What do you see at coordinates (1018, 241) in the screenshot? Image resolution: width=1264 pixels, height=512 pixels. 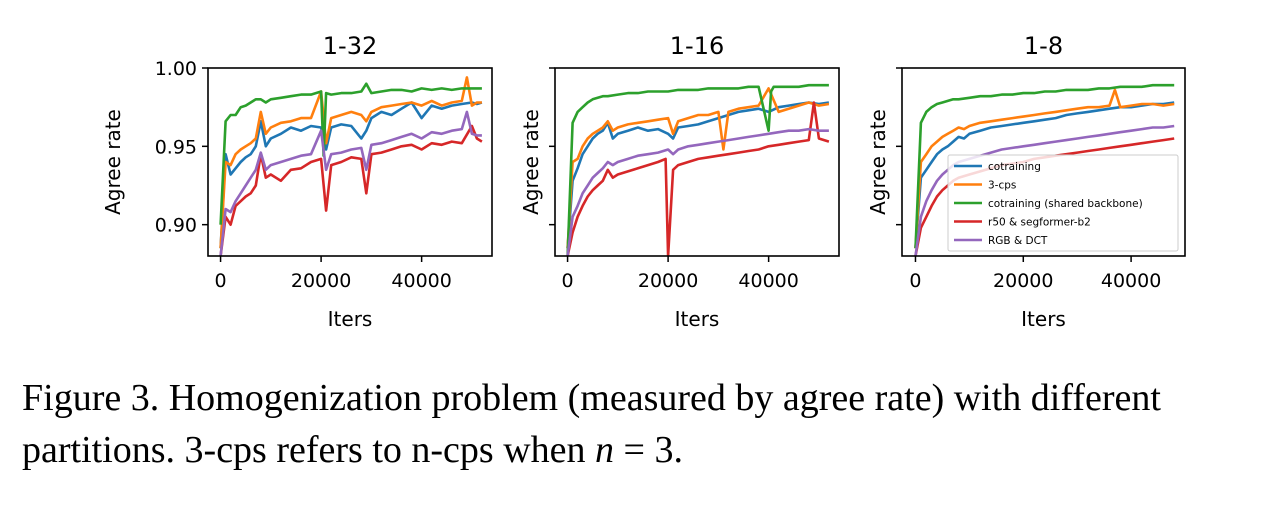 I see `panel-3-legend-label-4: RGB & DCT` at bounding box center [1018, 241].